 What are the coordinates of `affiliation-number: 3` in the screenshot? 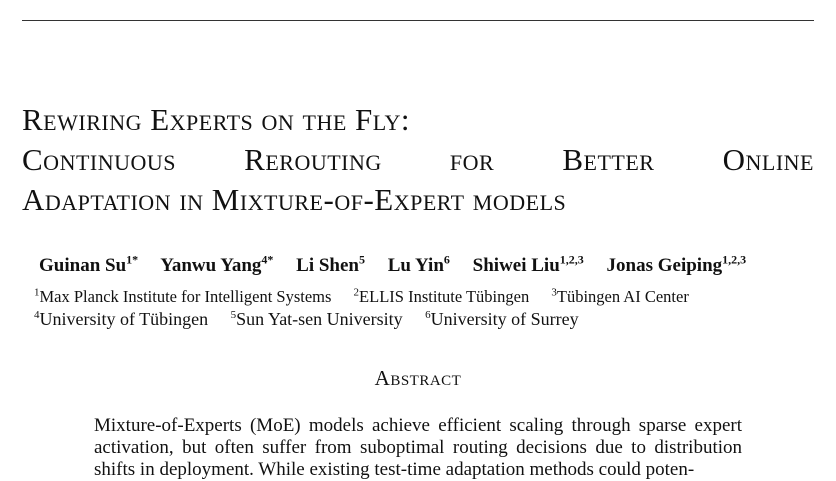 It's located at (554, 292).